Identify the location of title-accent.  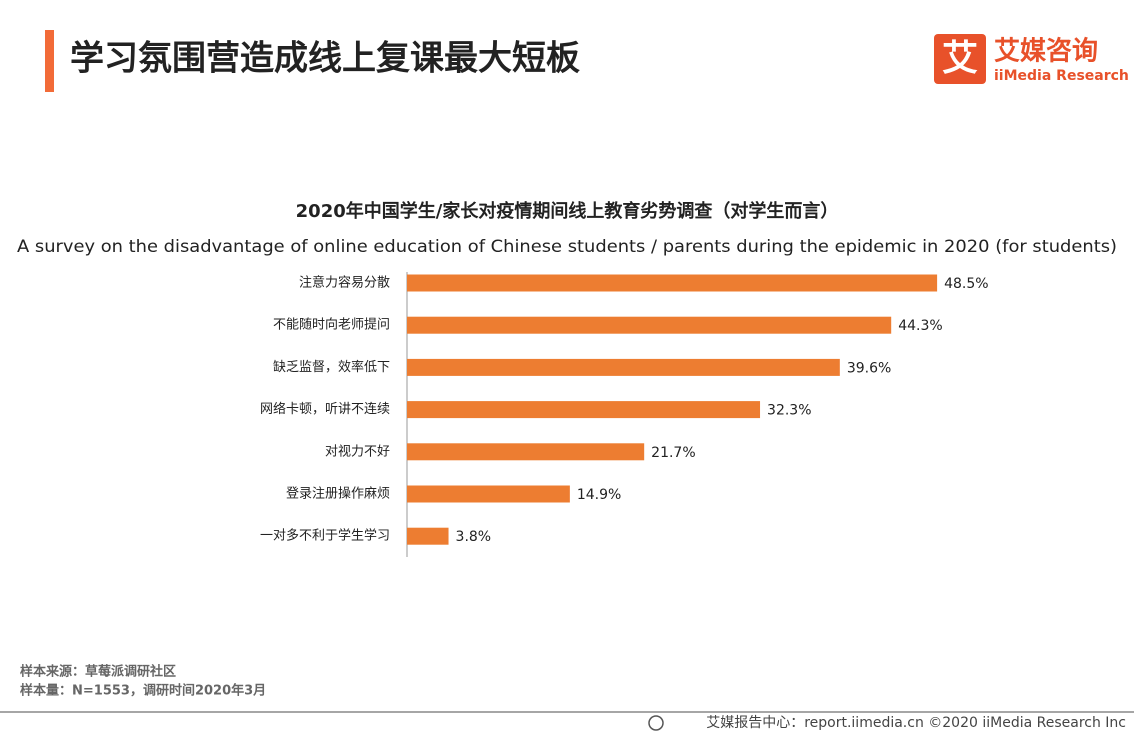
(49, 61).